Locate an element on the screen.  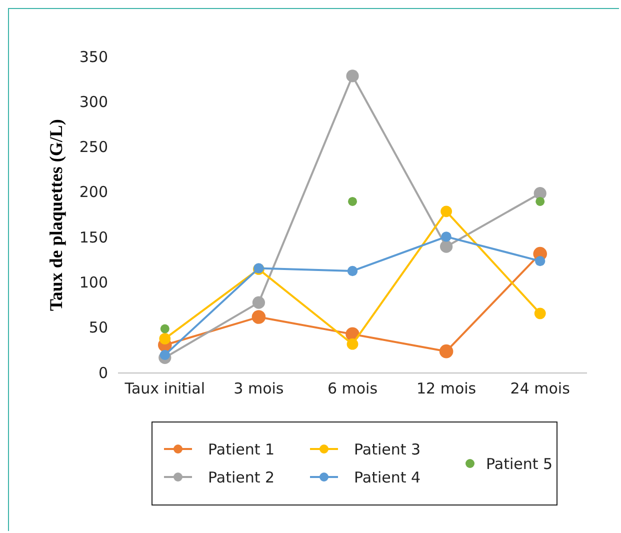
y-tick-label: 100 is located at coordinates (93, 283).